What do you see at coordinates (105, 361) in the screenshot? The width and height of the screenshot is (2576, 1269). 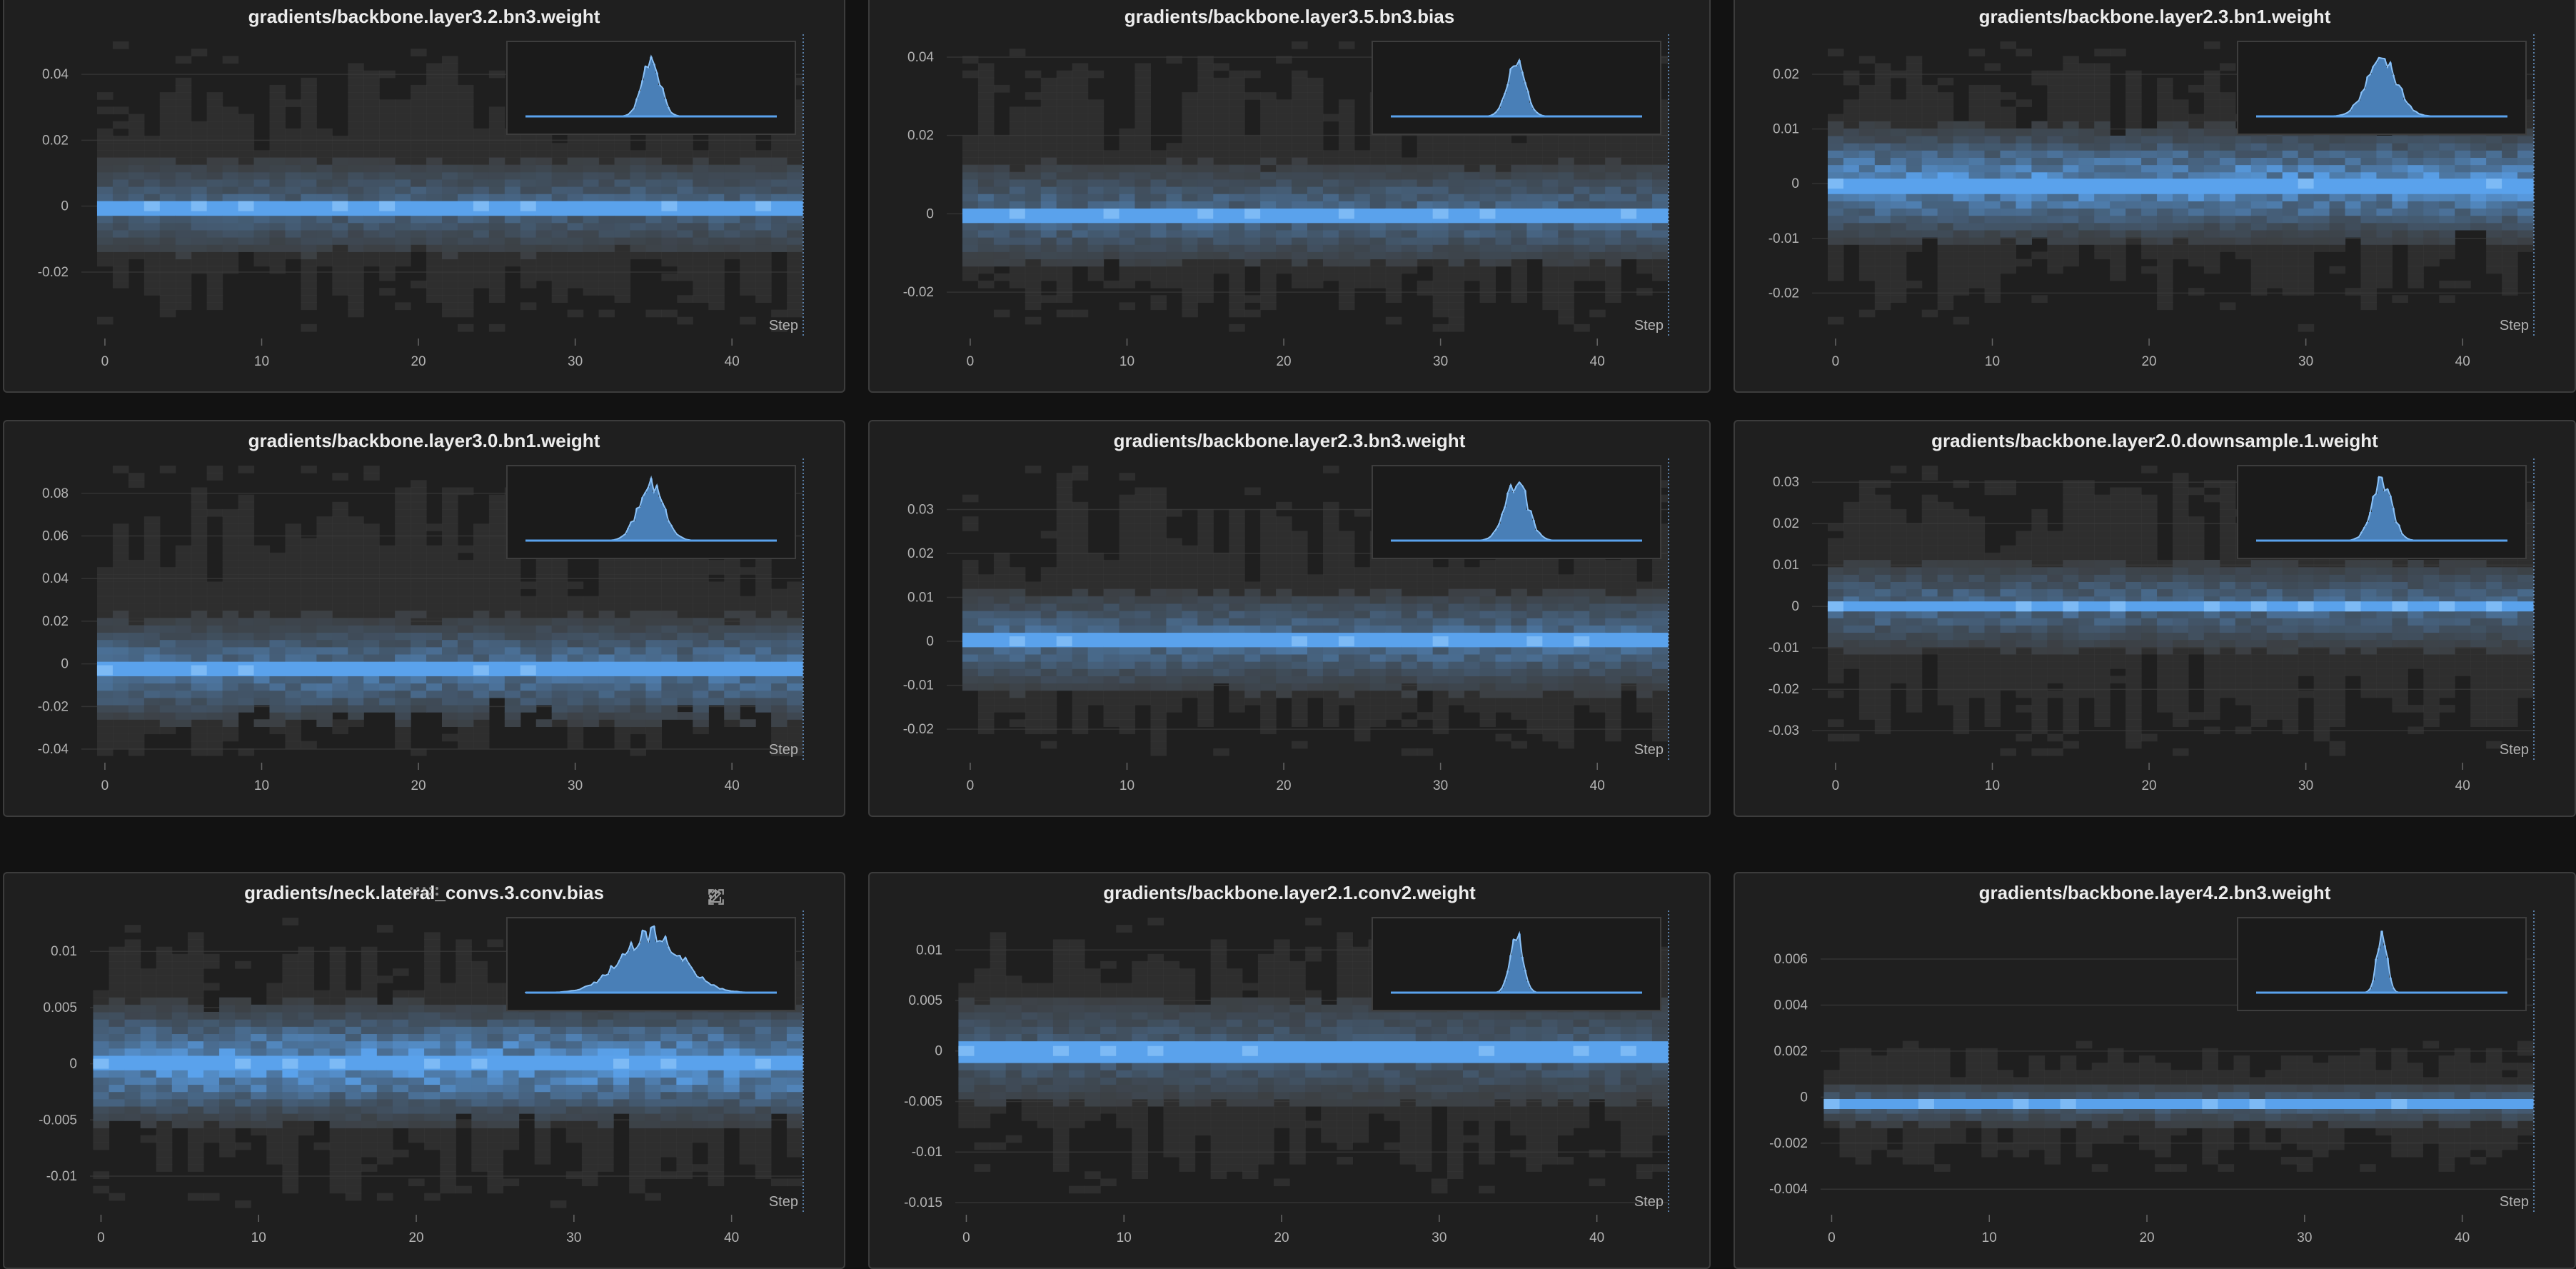 I see `x-tick-label: 0` at bounding box center [105, 361].